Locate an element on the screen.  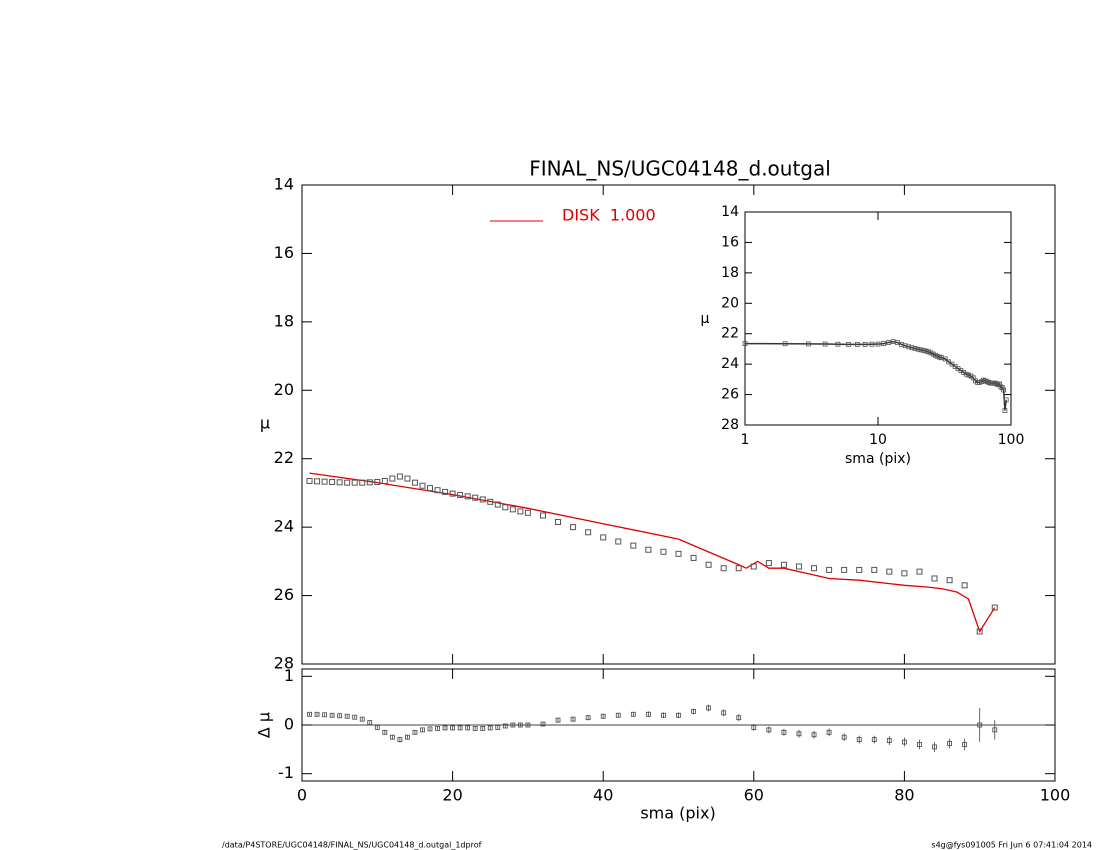
chart-title: FINAL_NS/UGC04148_d.outgal is located at coordinates (680, 169).